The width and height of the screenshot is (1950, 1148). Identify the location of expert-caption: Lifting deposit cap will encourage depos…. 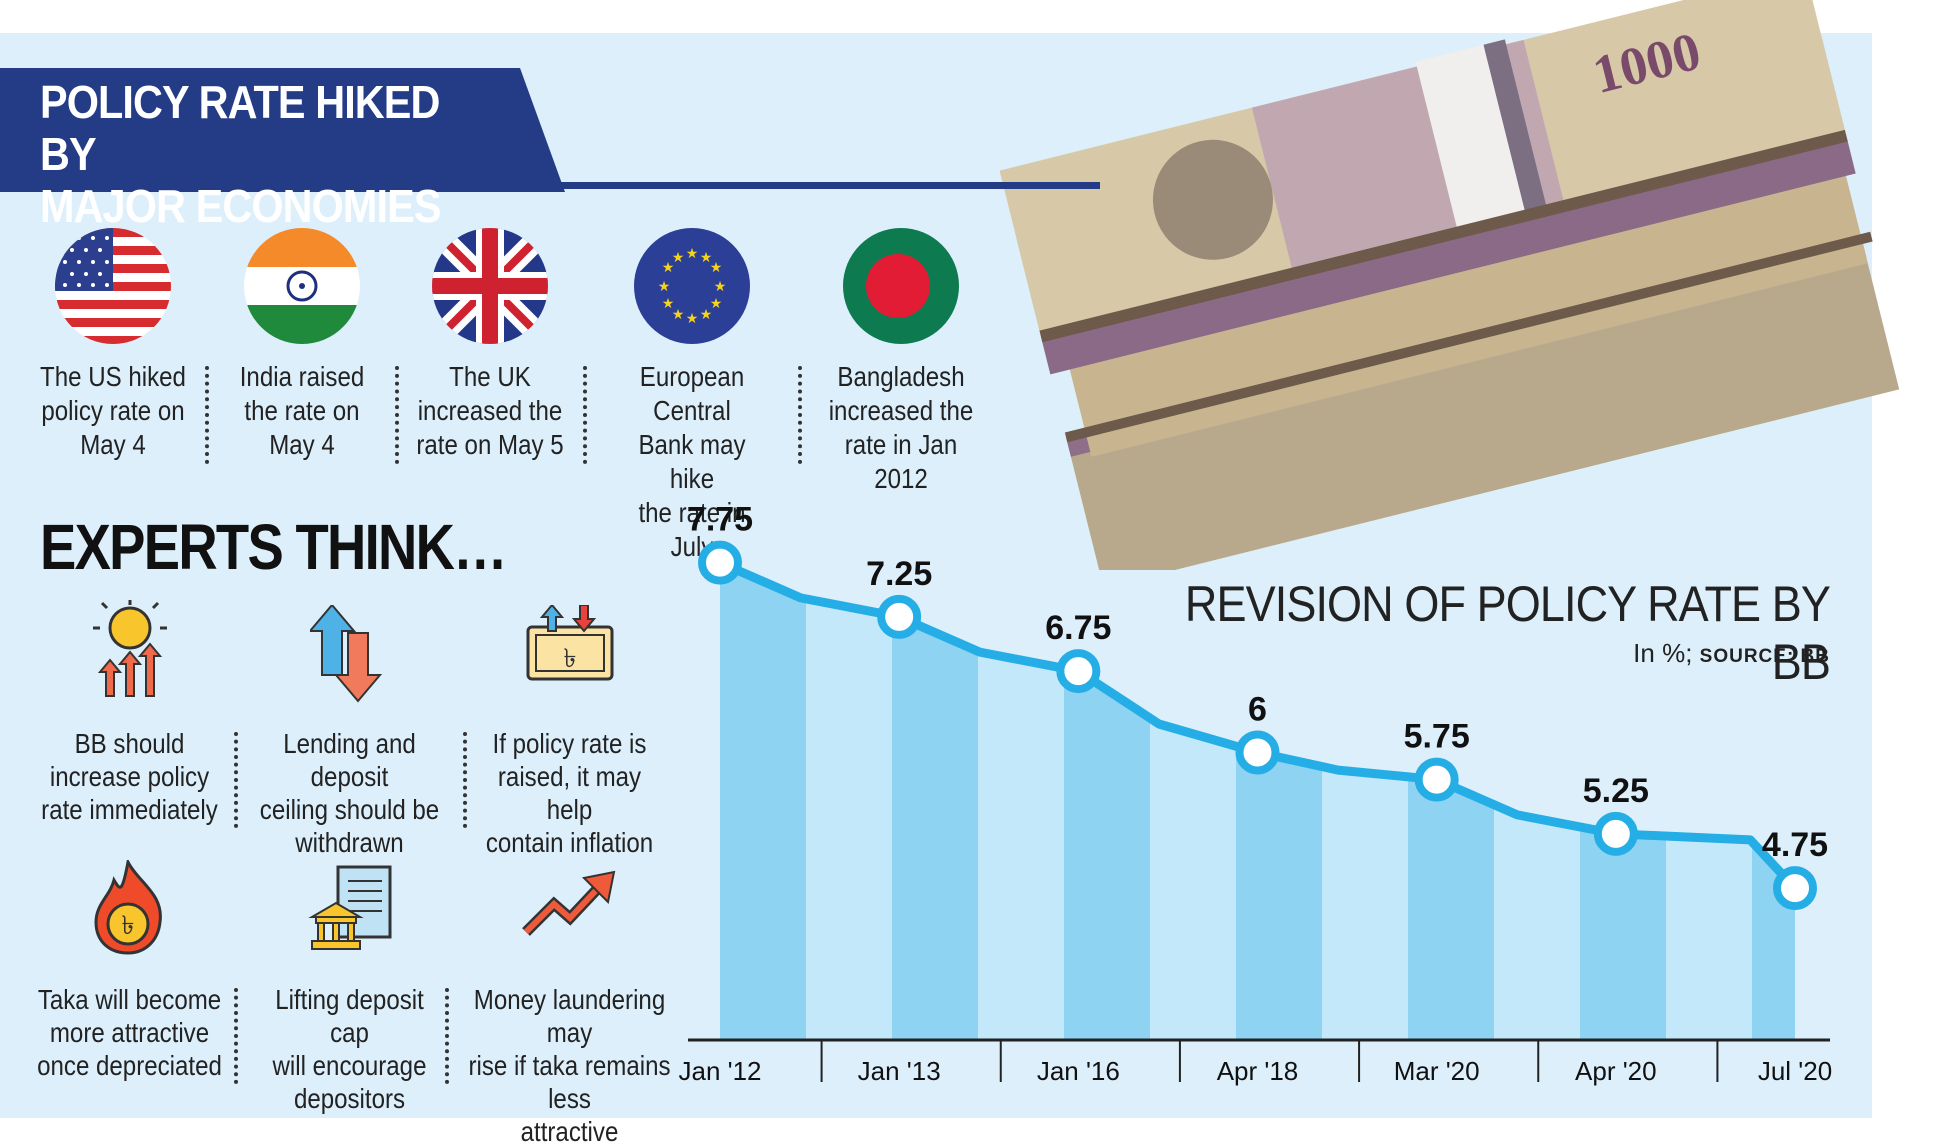
(349, 1049).